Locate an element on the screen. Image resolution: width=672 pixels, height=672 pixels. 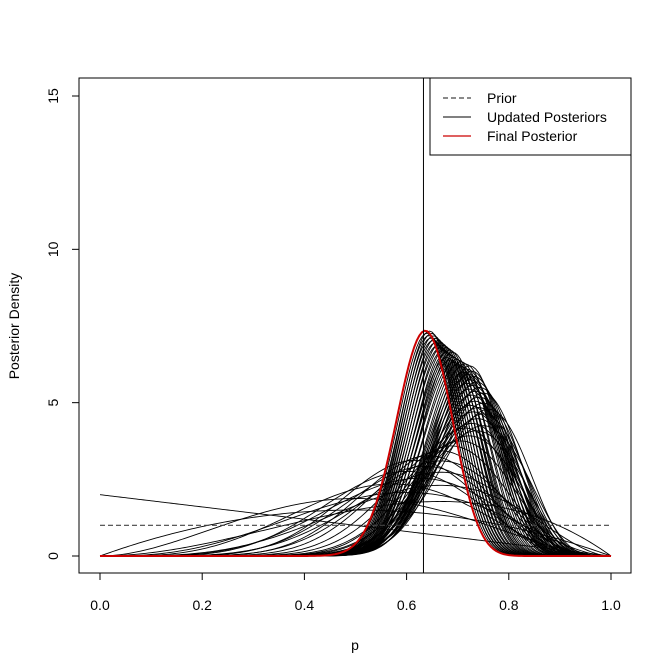
y-tick-label: 10 is located at coordinates (53, 249).